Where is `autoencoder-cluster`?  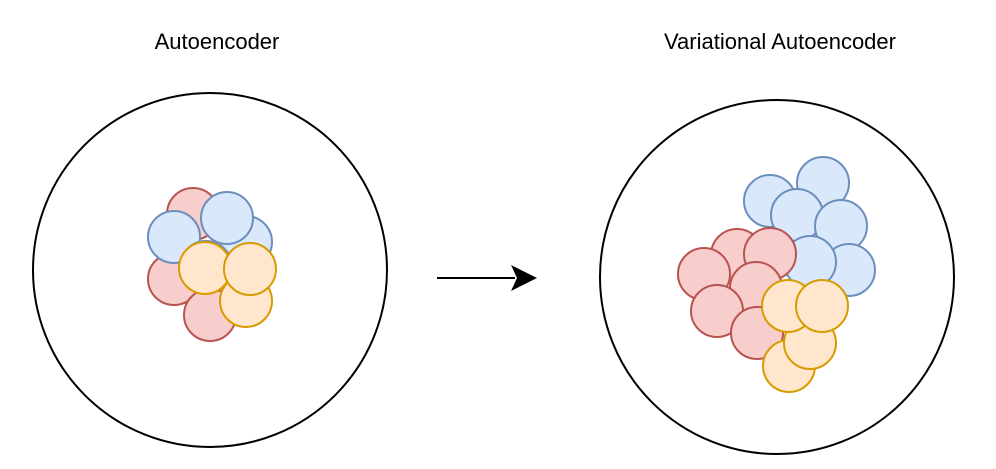
autoencoder-cluster is located at coordinates (212, 264).